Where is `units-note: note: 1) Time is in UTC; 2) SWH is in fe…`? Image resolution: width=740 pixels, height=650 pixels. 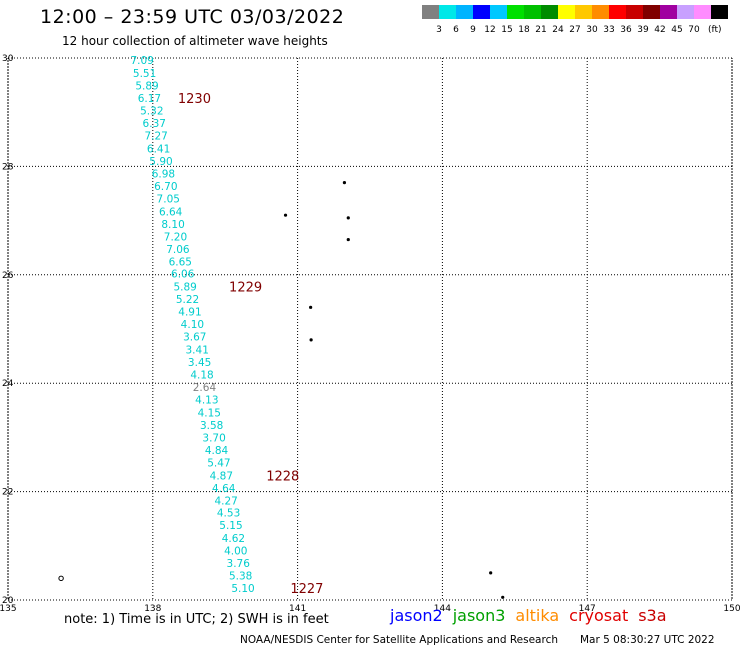 units-note: note: 1) Time is in UTC; 2) SWH is in fe… is located at coordinates (196, 619).